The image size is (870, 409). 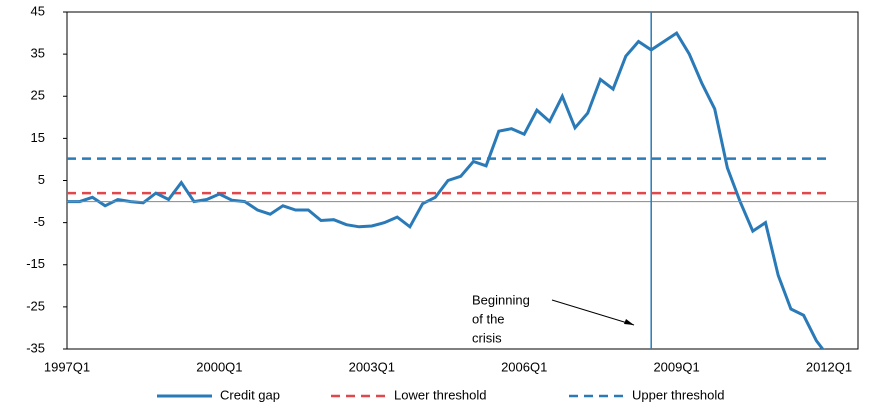 I want to click on legend-label: Upper threshold, so click(x=678, y=394).